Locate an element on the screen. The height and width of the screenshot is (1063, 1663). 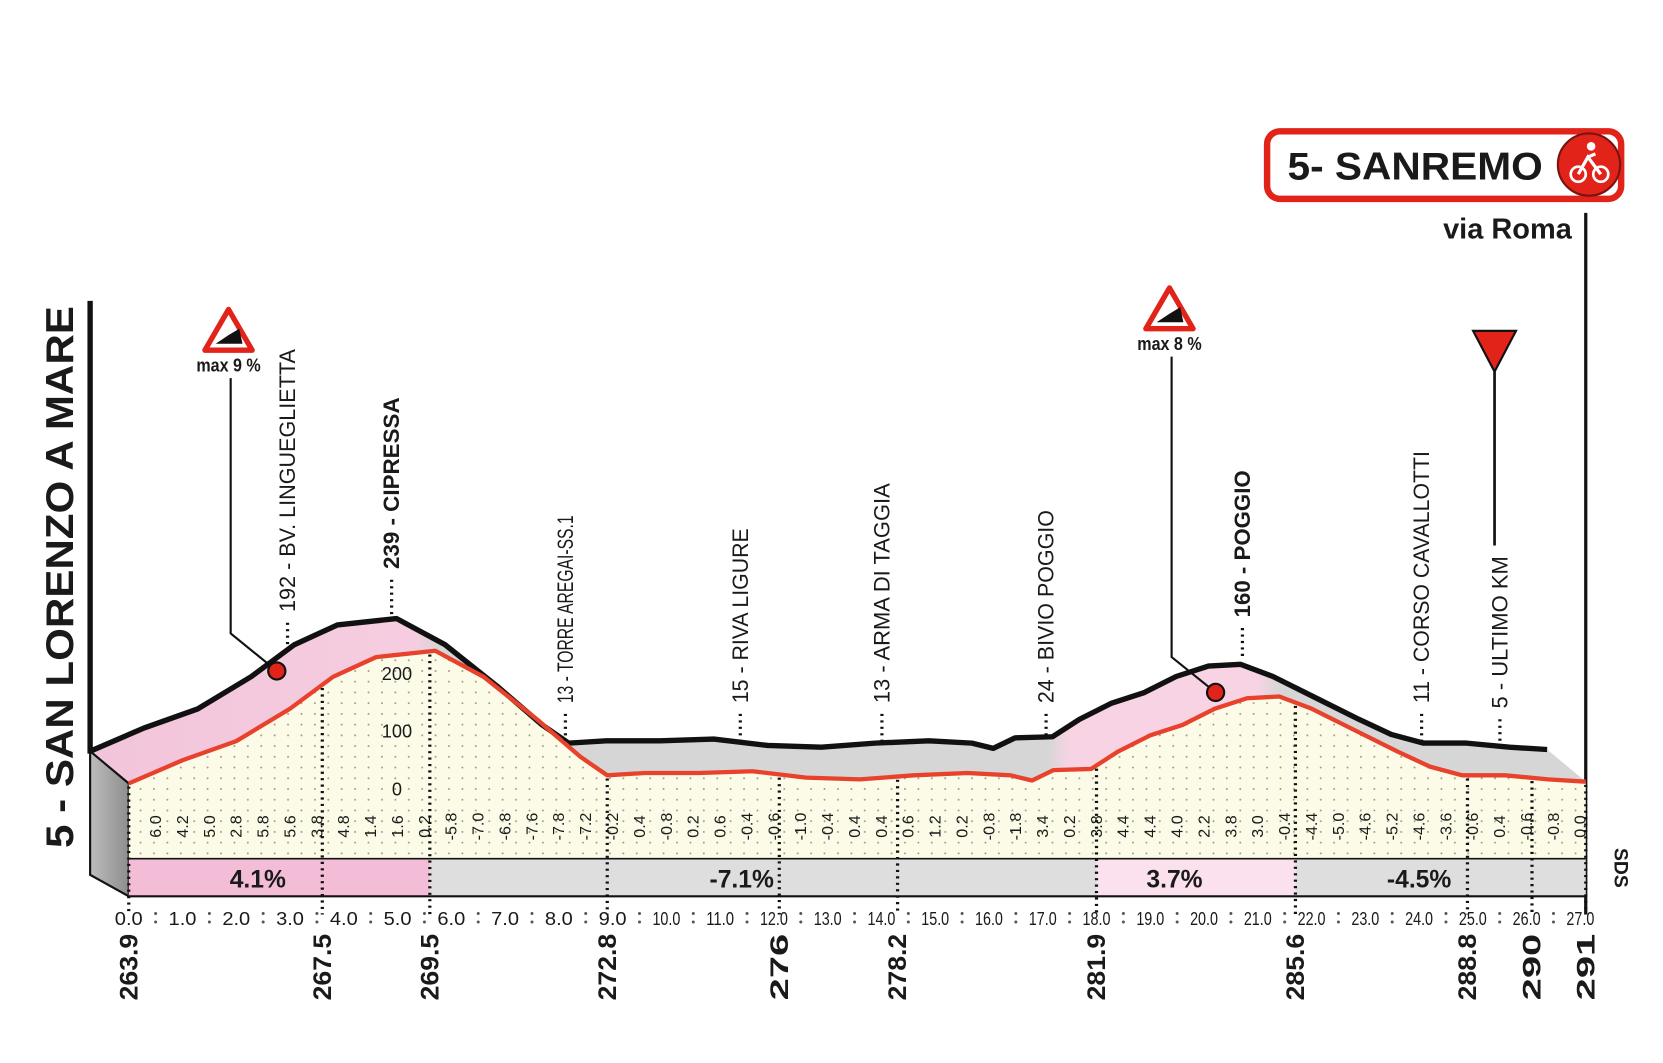
gradient-value: -4.6 is located at coordinates (1419, 827).